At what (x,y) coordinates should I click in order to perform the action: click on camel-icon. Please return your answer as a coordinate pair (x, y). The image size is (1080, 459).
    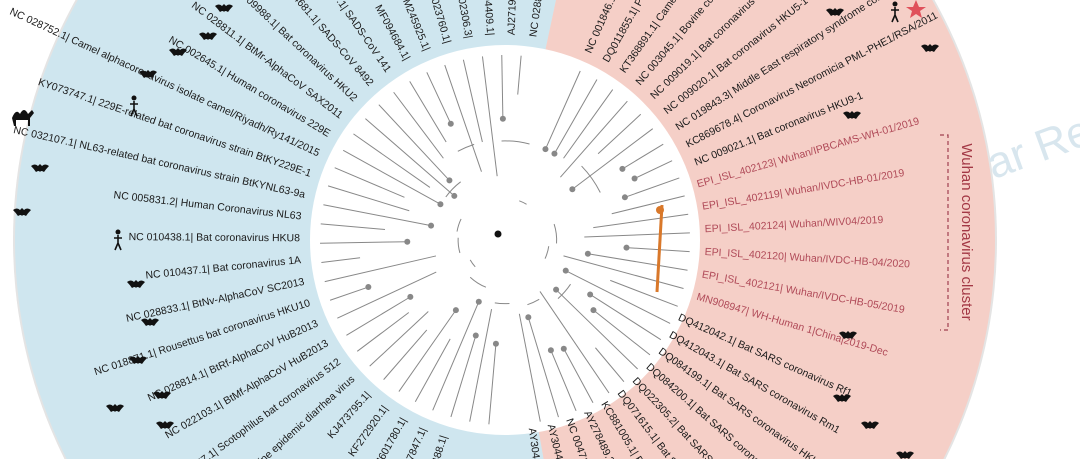
    Looking at the image, I should click on (23, 118).